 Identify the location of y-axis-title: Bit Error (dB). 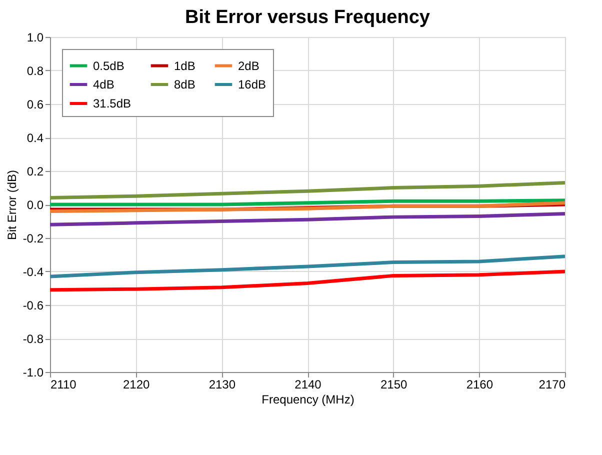
(11, 205).